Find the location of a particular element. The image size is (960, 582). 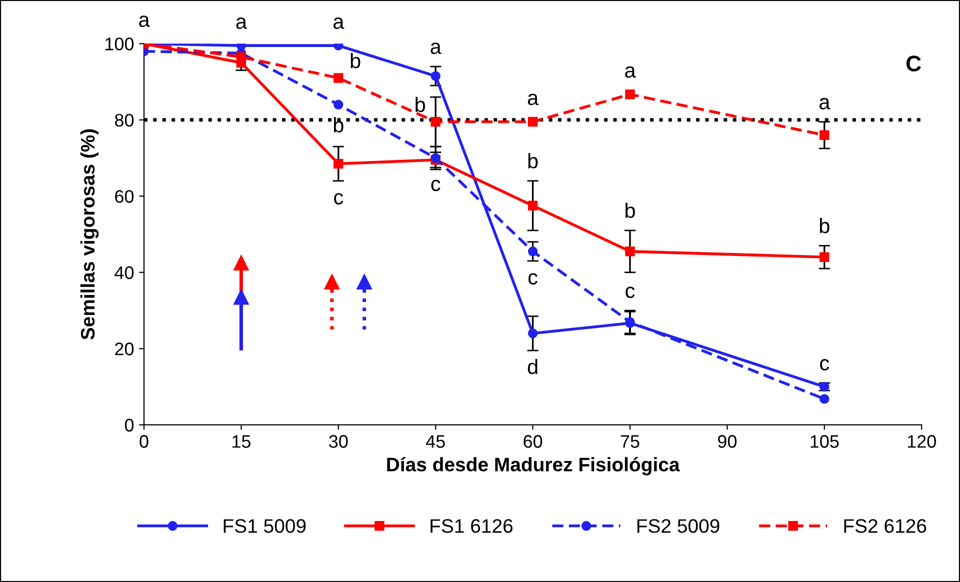

x-tick-label: 105 is located at coordinates (824, 441).